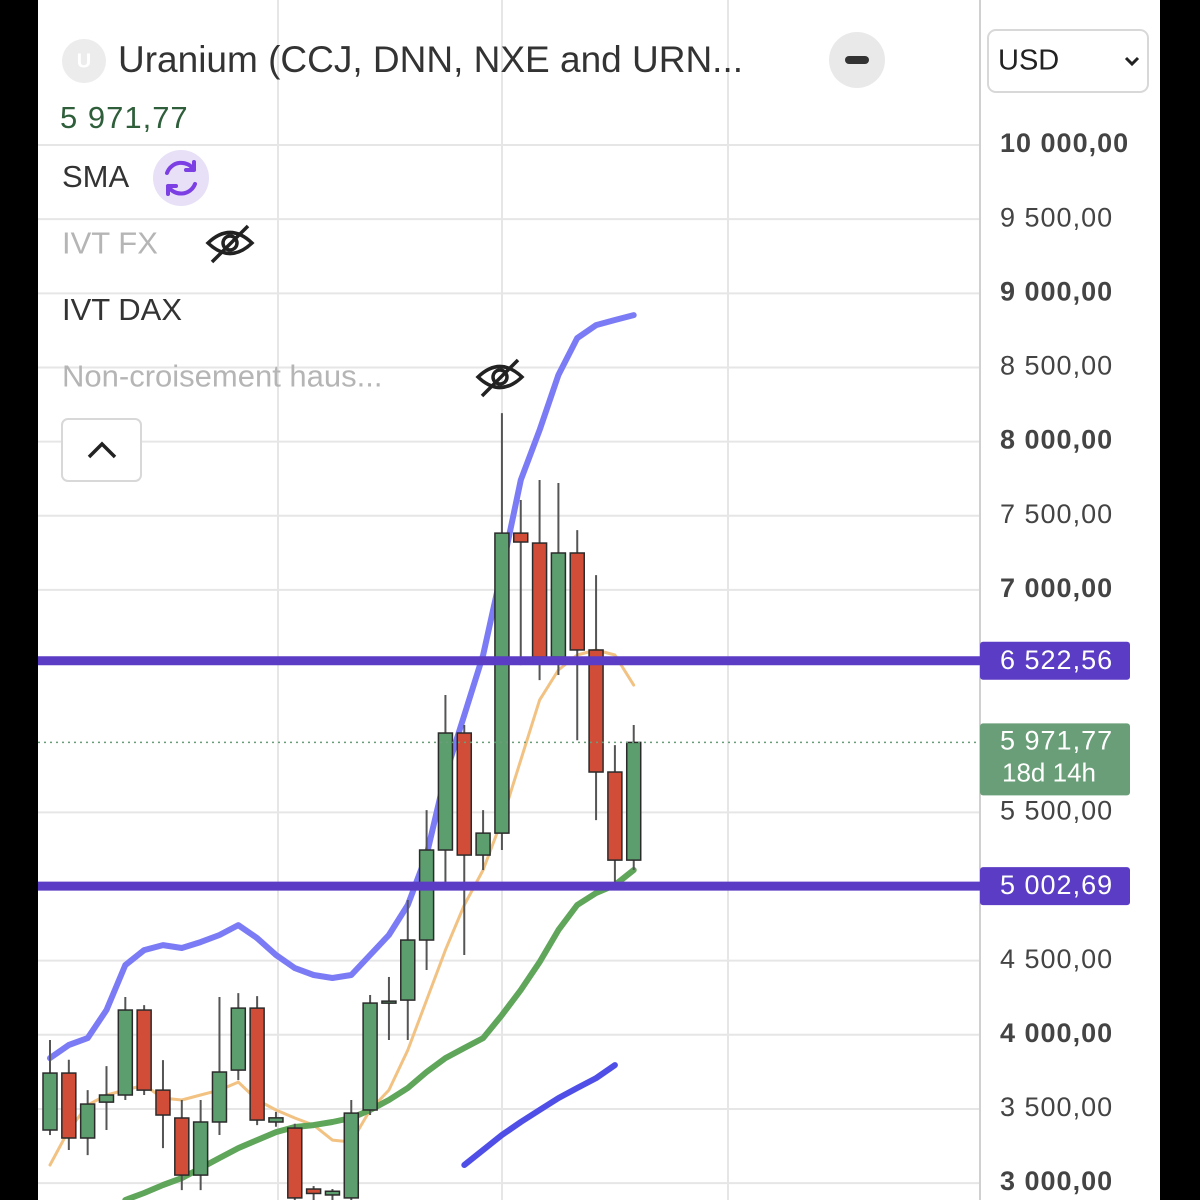  Describe the element at coordinates (1056, 440) in the screenshot. I see `y-tick-label: 8 000,00` at that location.